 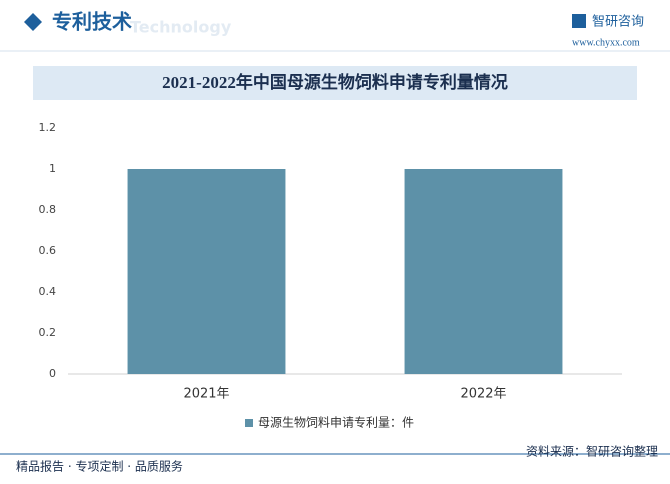 I want to click on x-tick-label: 2021年, so click(x=206, y=394).